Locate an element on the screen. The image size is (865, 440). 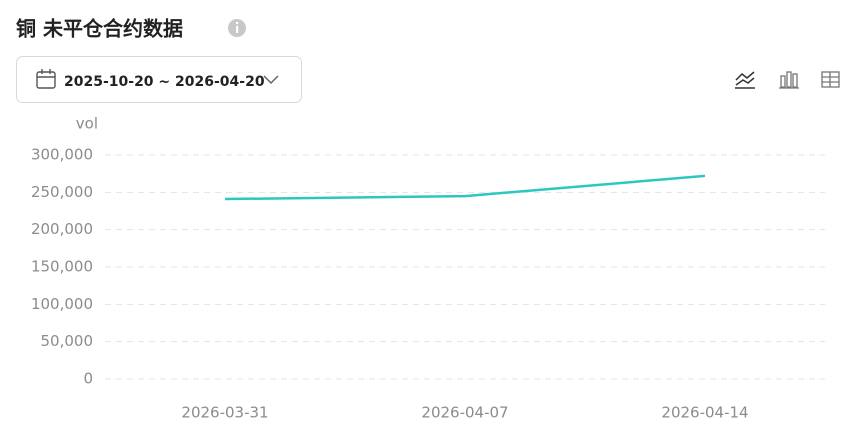
y-tick-label: 250,000 is located at coordinates (62, 192).